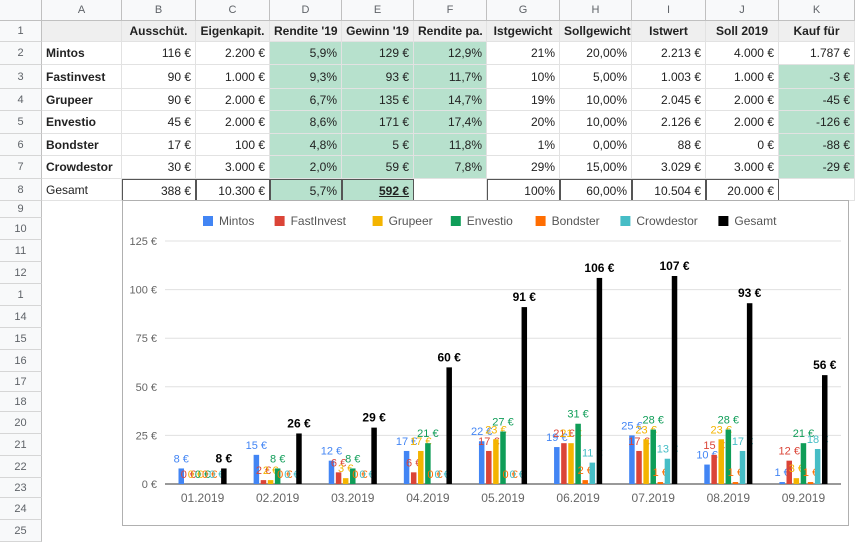  Describe the element at coordinates (306, 31) in the screenshot. I see `cell: Rendite '19` at that location.